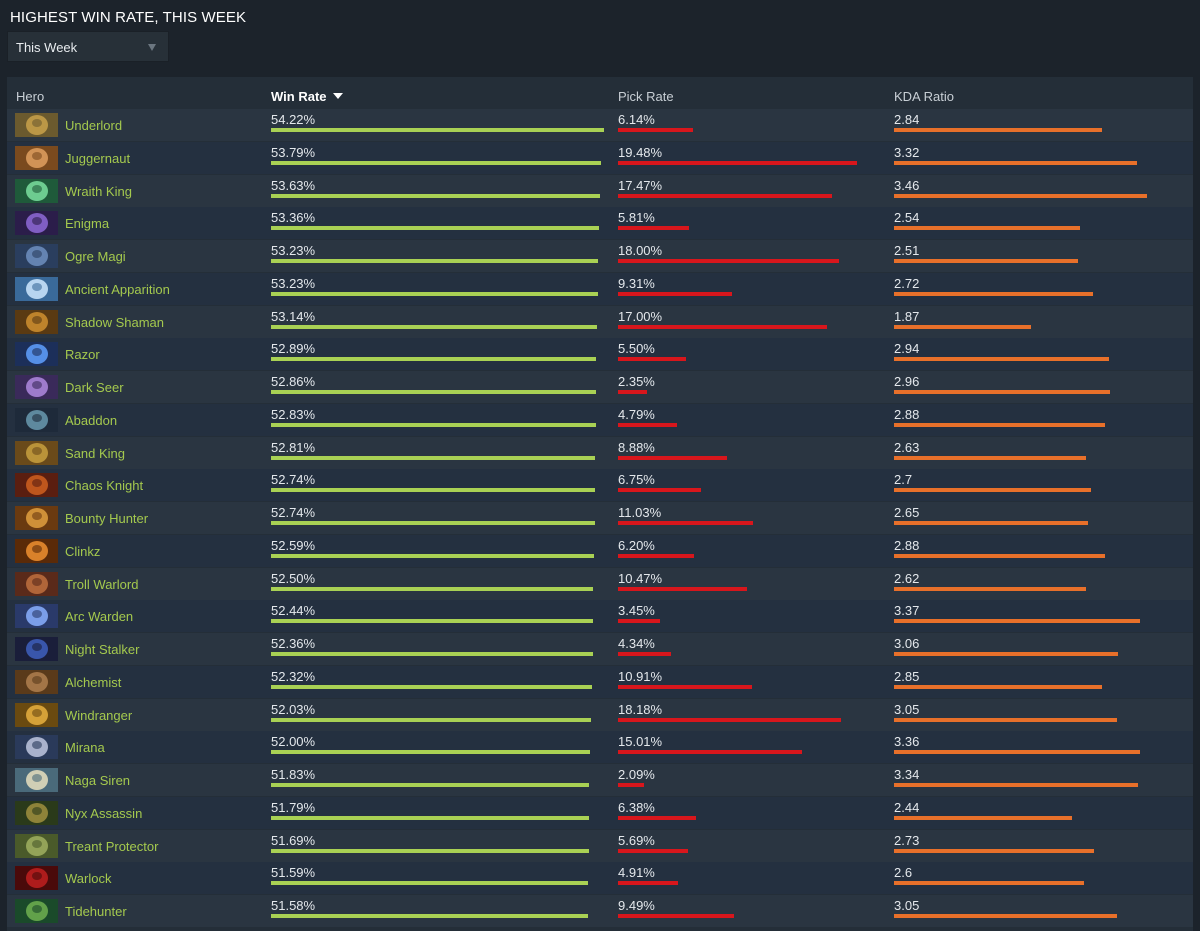 The width and height of the screenshot is (1200, 931). Describe the element at coordinates (99, 715) in the screenshot. I see `hero-name: Windranger` at that location.